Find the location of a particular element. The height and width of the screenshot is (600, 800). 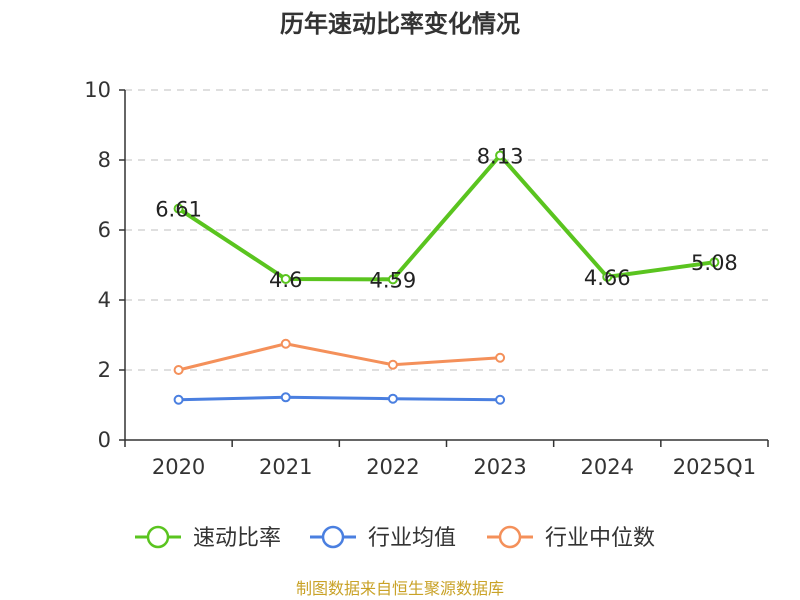

legend-item-1: 行业均值 is located at coordinates (383, 538).